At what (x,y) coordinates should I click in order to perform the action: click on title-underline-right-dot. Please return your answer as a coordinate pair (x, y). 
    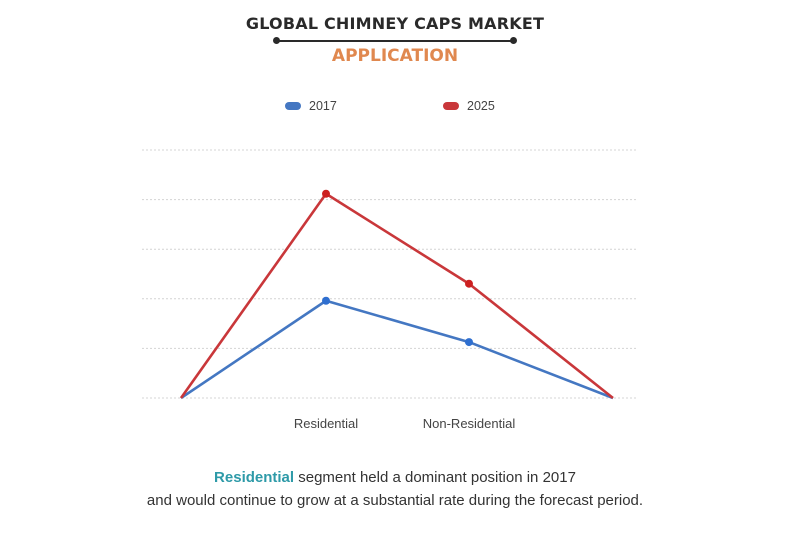
    Looking at the image, I should click on (513, 40).